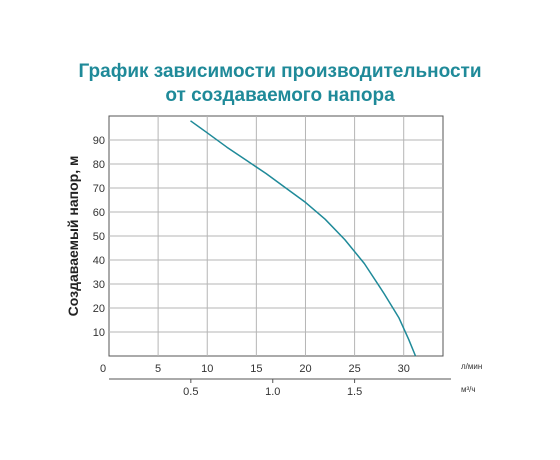  Describe the element at coordinates (99, 261) in the screenshot. I see `y-tick-label: 40` at that location.